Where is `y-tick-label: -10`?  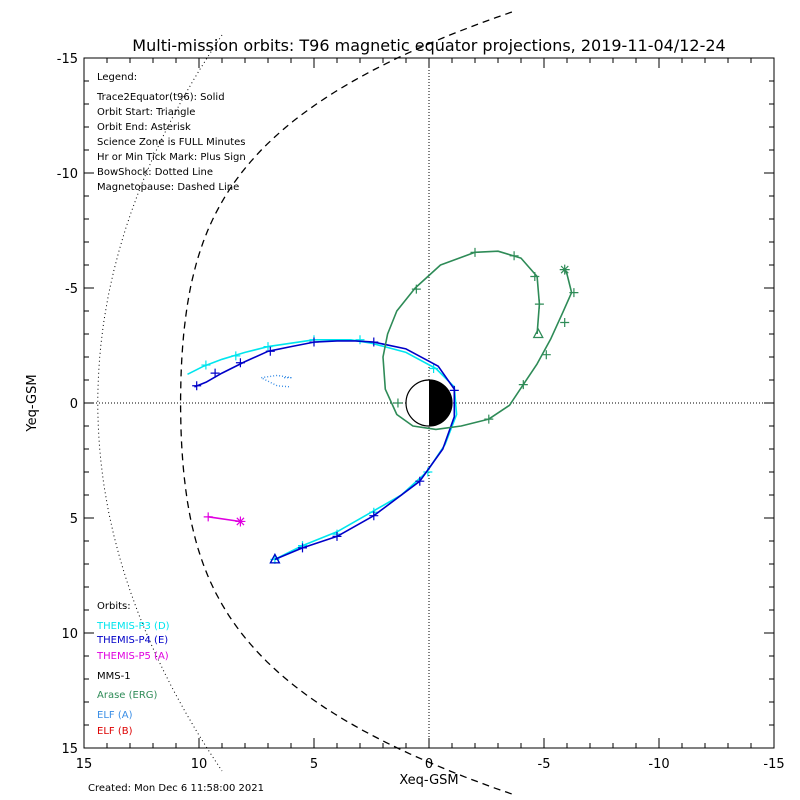
y-tick-label: -10 is located at coordinates (67, 174).